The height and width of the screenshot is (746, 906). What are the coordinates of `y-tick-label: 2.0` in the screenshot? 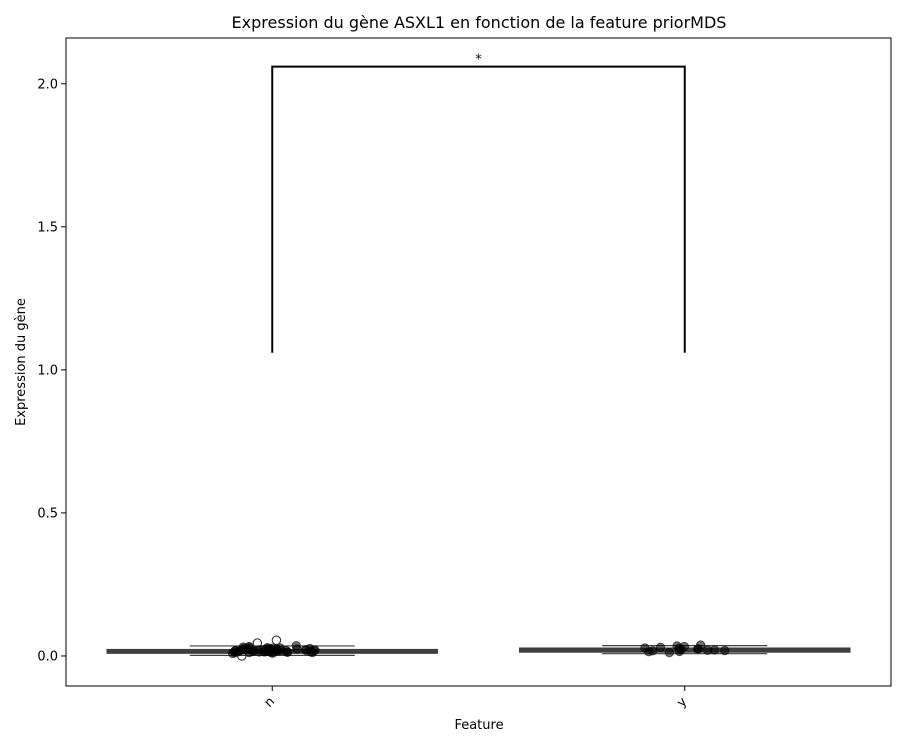 It's located at (47, 84).